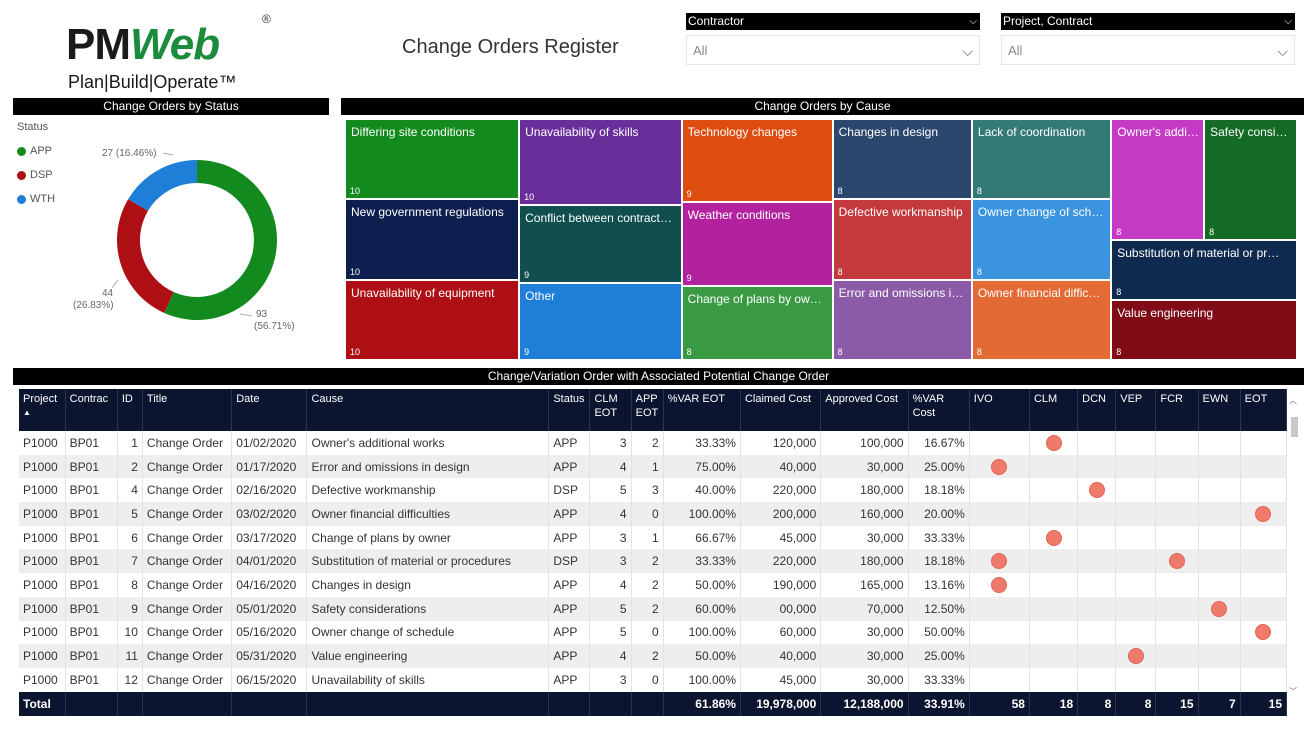 The width and height of the screenshot is (1313, 733). I want to click on table-scrollbar: ︿ ﹀, so click(1294, 546).